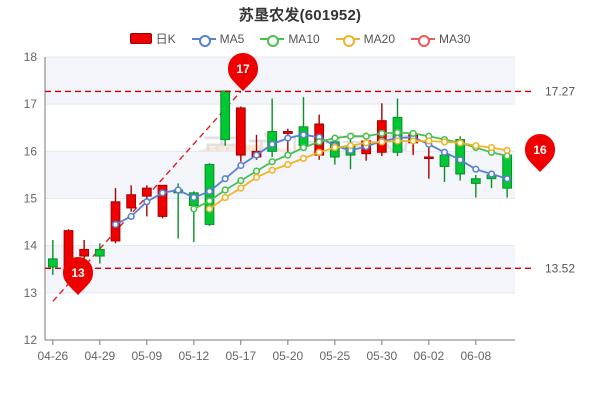 Image resolution: width=600 pixels, height=400 pixels. Describe the element at coordinates (140, 38) in the screenshot. I see `candle-swatch-icon` at that location.